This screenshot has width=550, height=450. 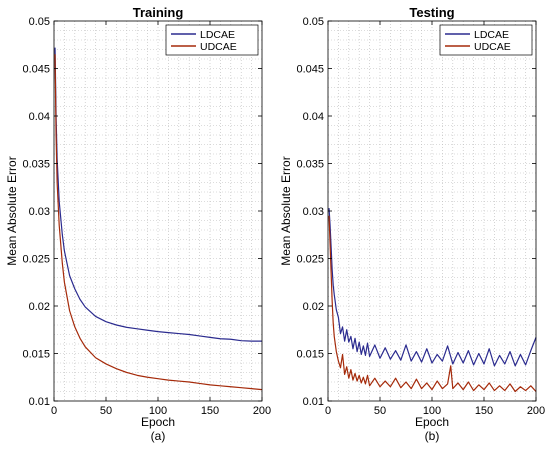 What do you see at coordinates (158, 436) in the screenshot?
I see `panel-caption: (a)` at bounding box center [158, 436].